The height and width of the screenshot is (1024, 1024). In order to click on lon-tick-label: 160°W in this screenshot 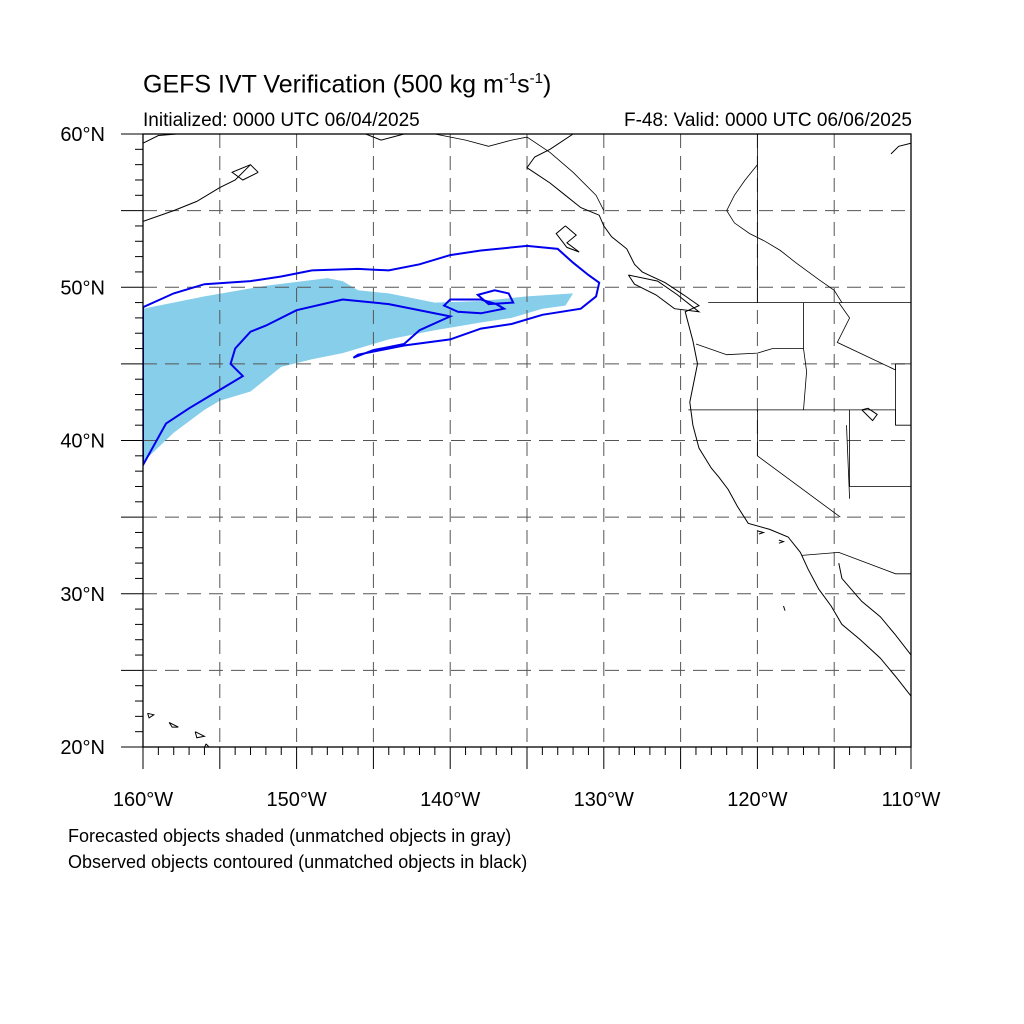, I will do `click(143, 800)`.